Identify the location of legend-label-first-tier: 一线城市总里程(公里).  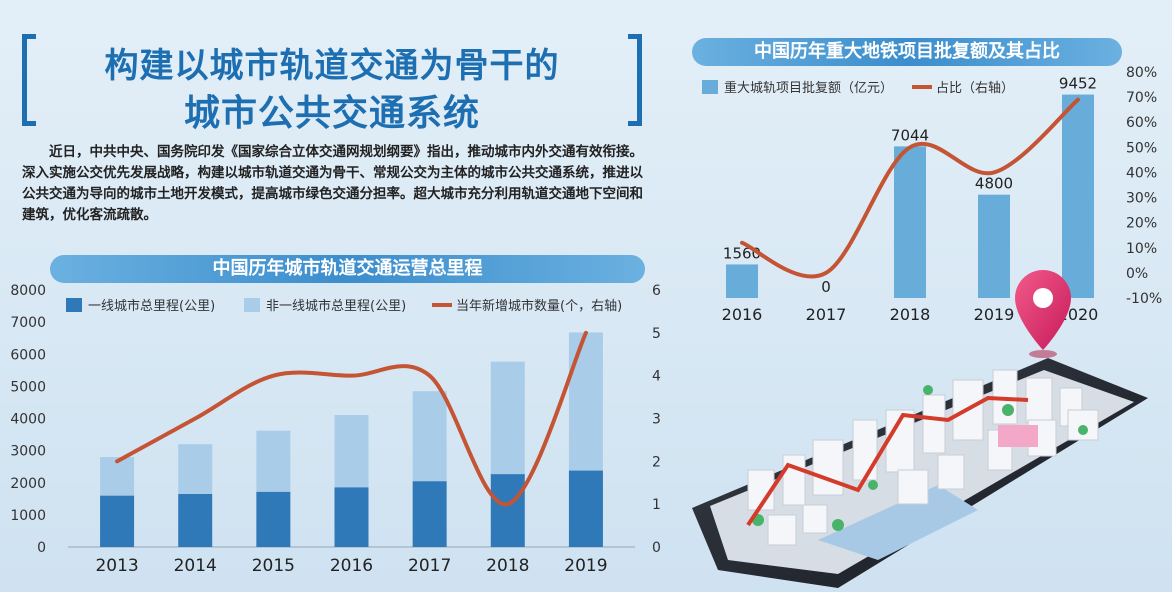
(151, 306).